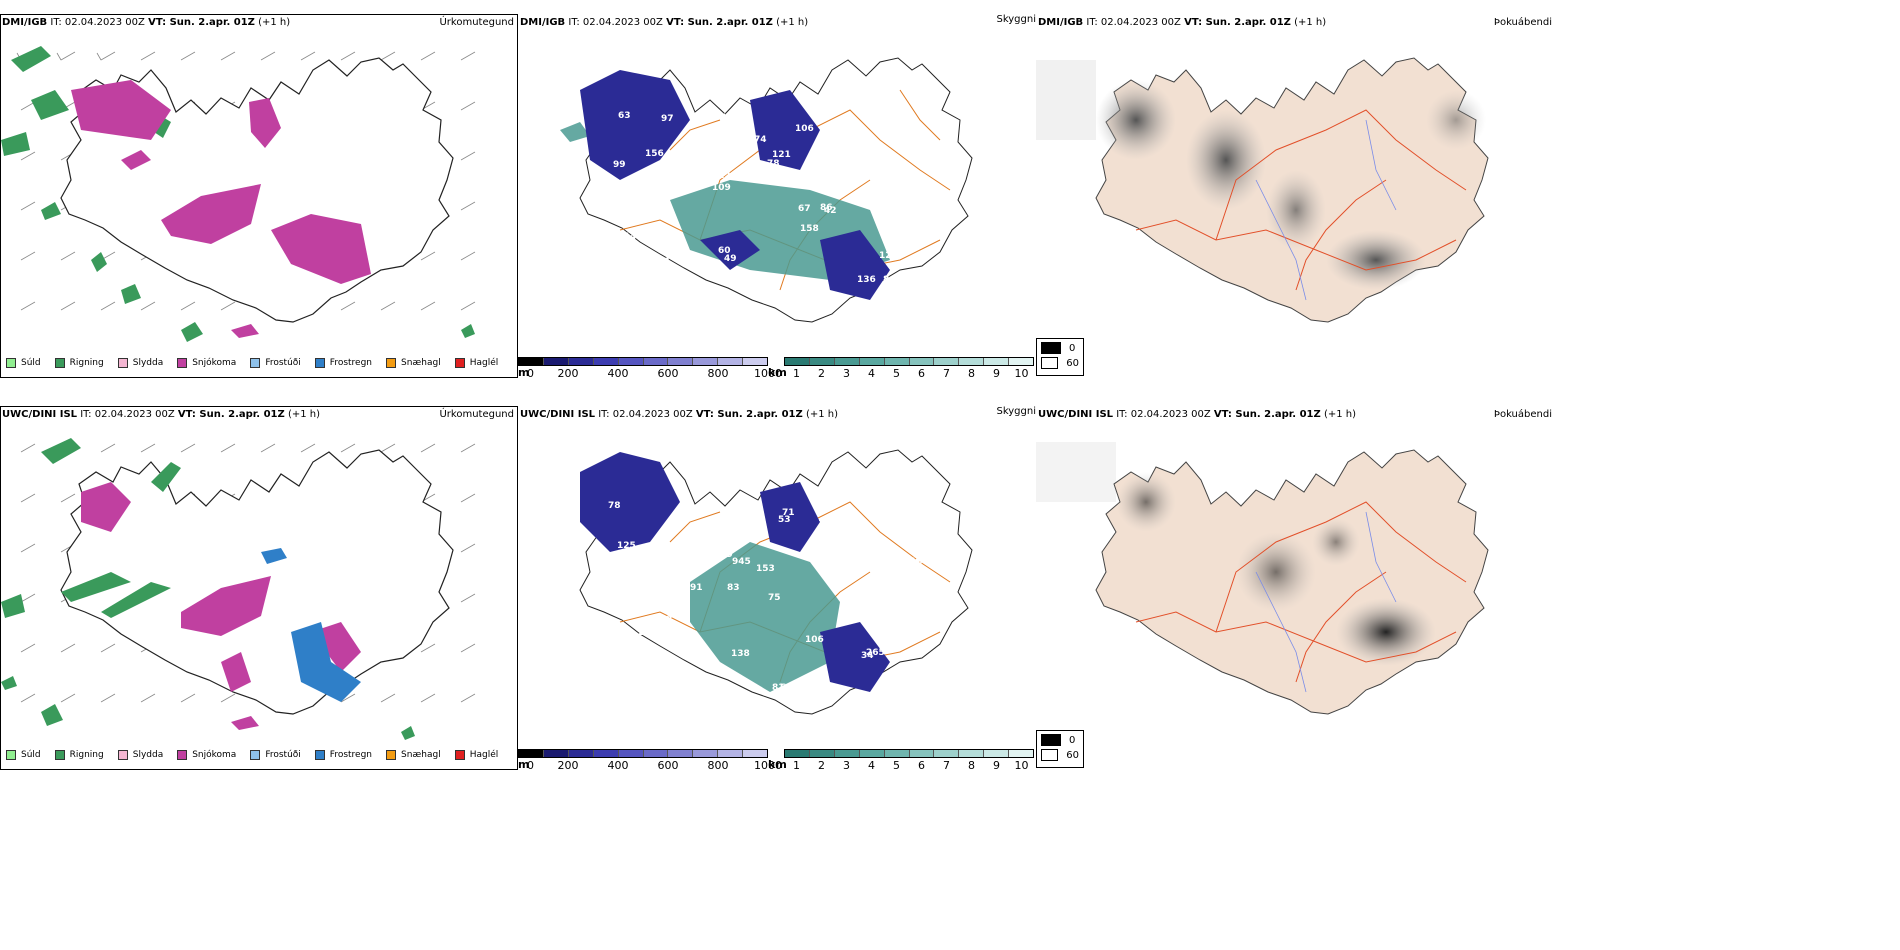 This screenshot has width=1900, height=950. I want to click on snow-depth-value: 165, so click(867, 559).